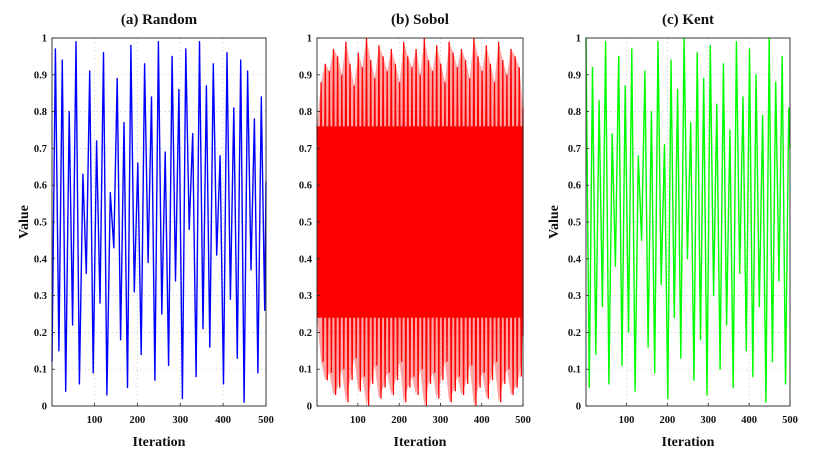 The width and height of the screenshot is (820, 469). Describe the element at coordinates (441, 420) in the screenshot. I see `xtick-label-sobol-2: 300` at that location.